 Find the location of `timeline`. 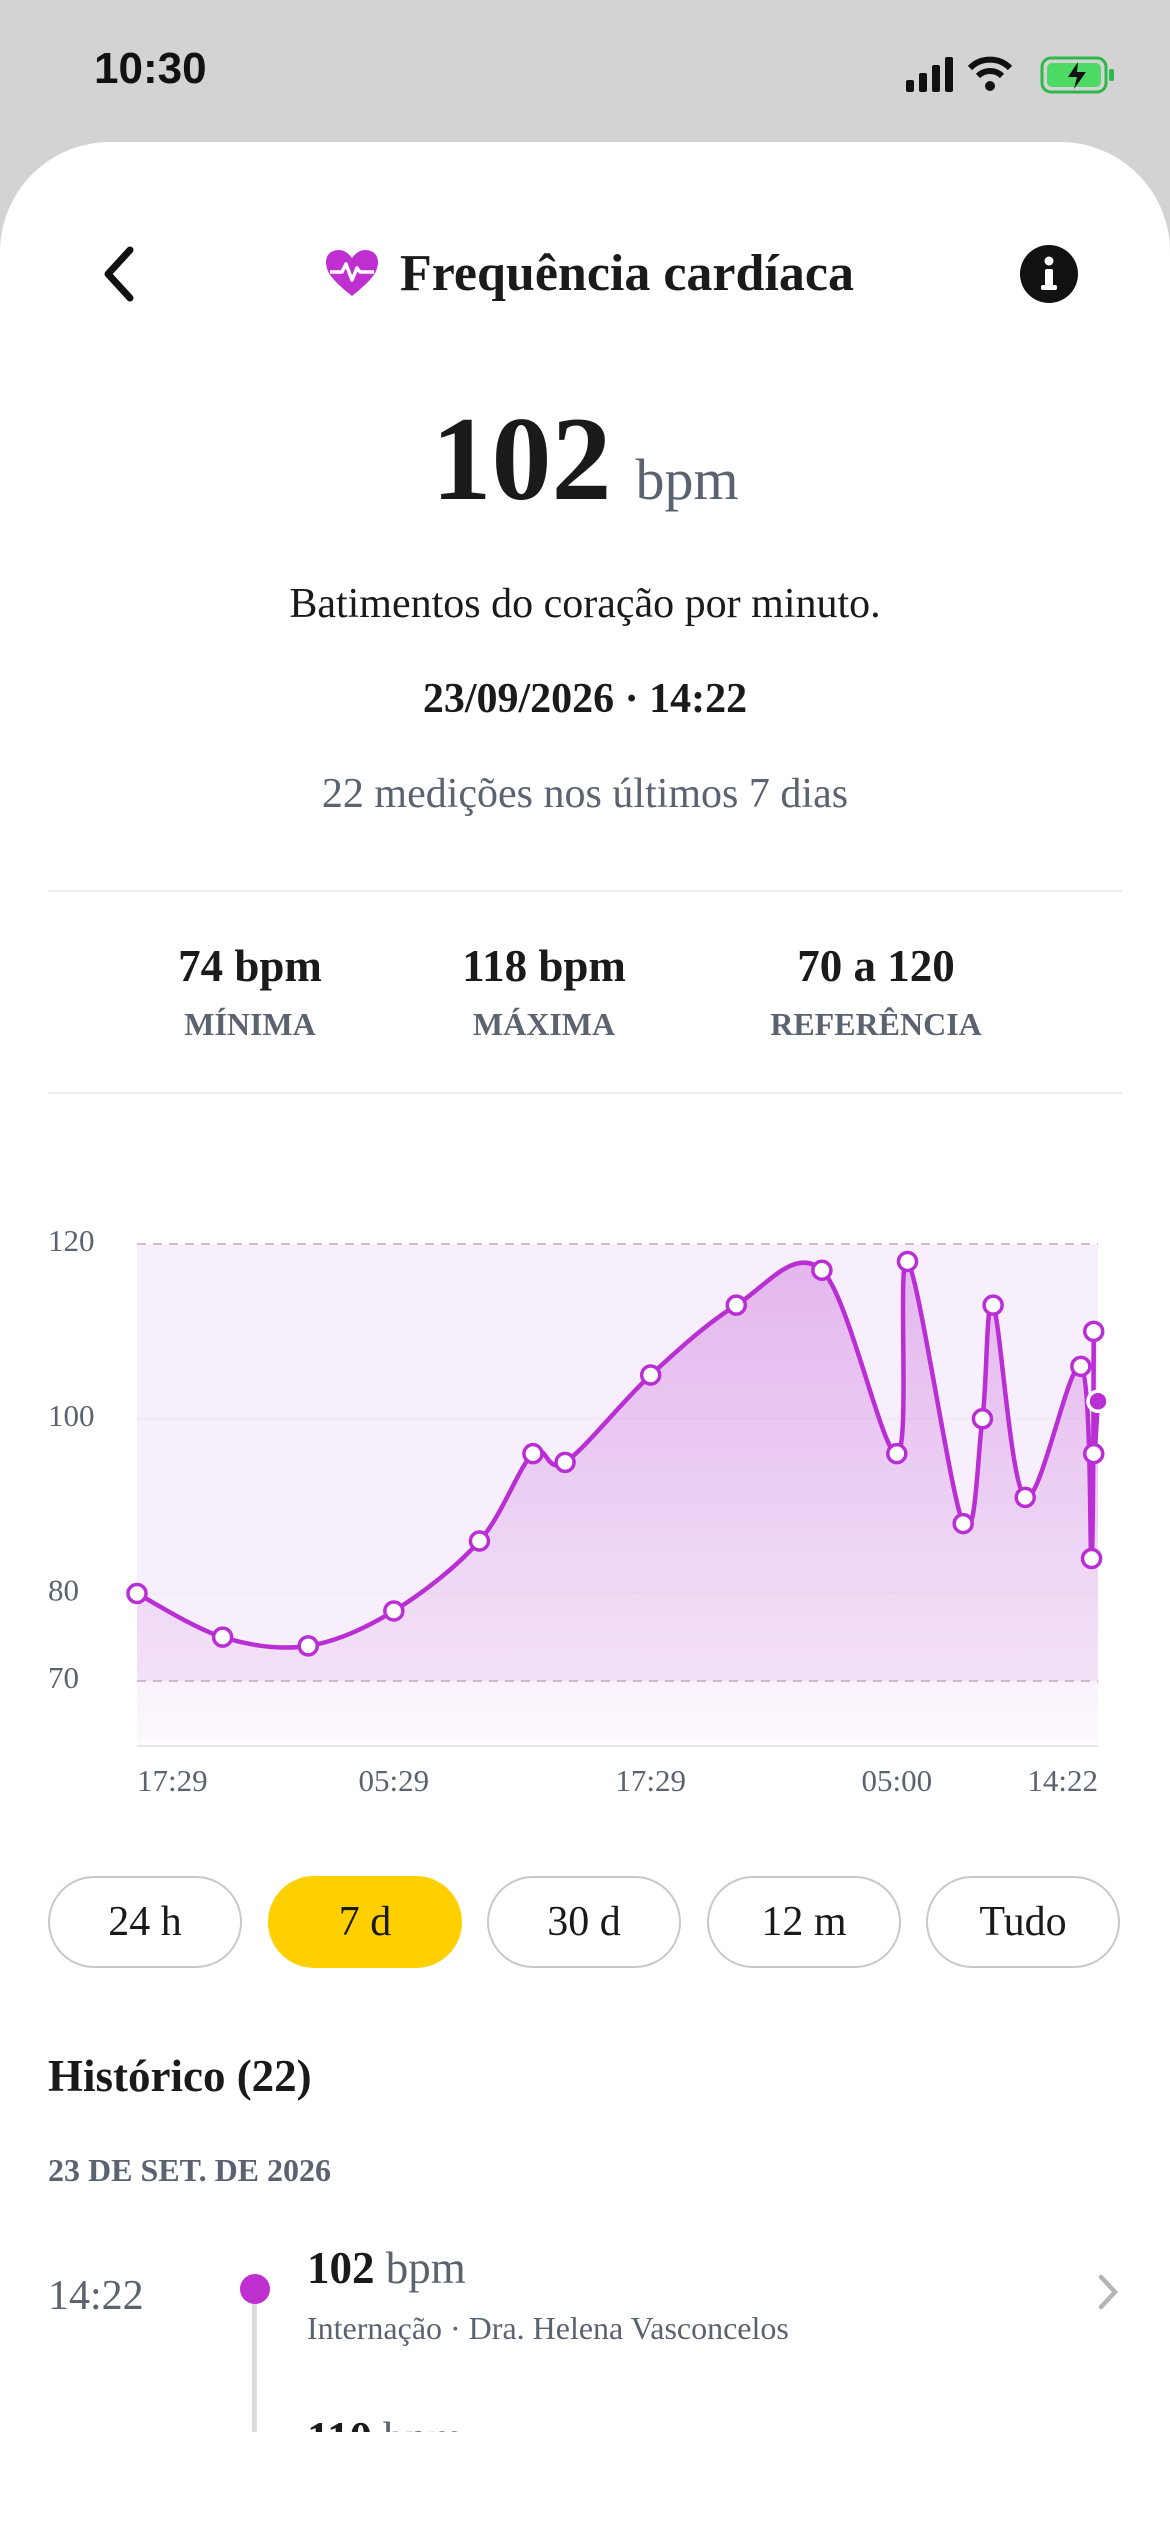

timeline is located at coordinates (254, 2361).